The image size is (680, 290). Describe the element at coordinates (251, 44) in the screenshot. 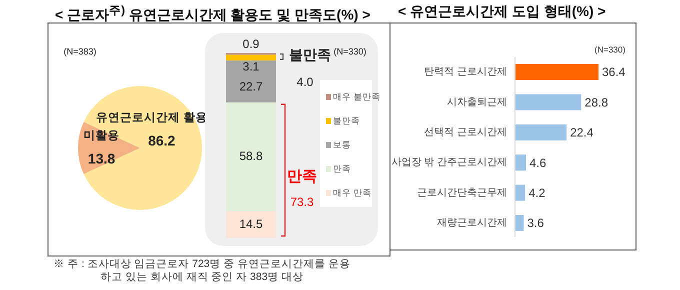

I see `data-label: 0.9` at that location.